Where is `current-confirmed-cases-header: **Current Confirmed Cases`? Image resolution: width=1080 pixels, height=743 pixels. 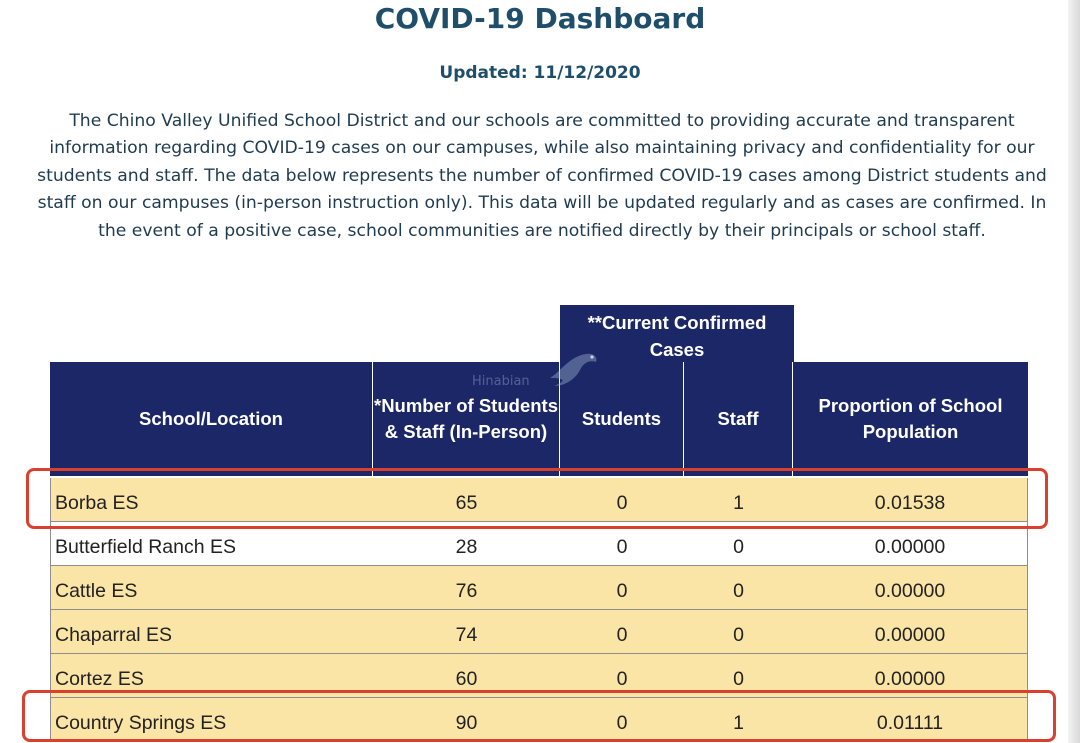
current-confirmed-cases-header: **Current Confirmed Cases is located at coordinates (677, 333).